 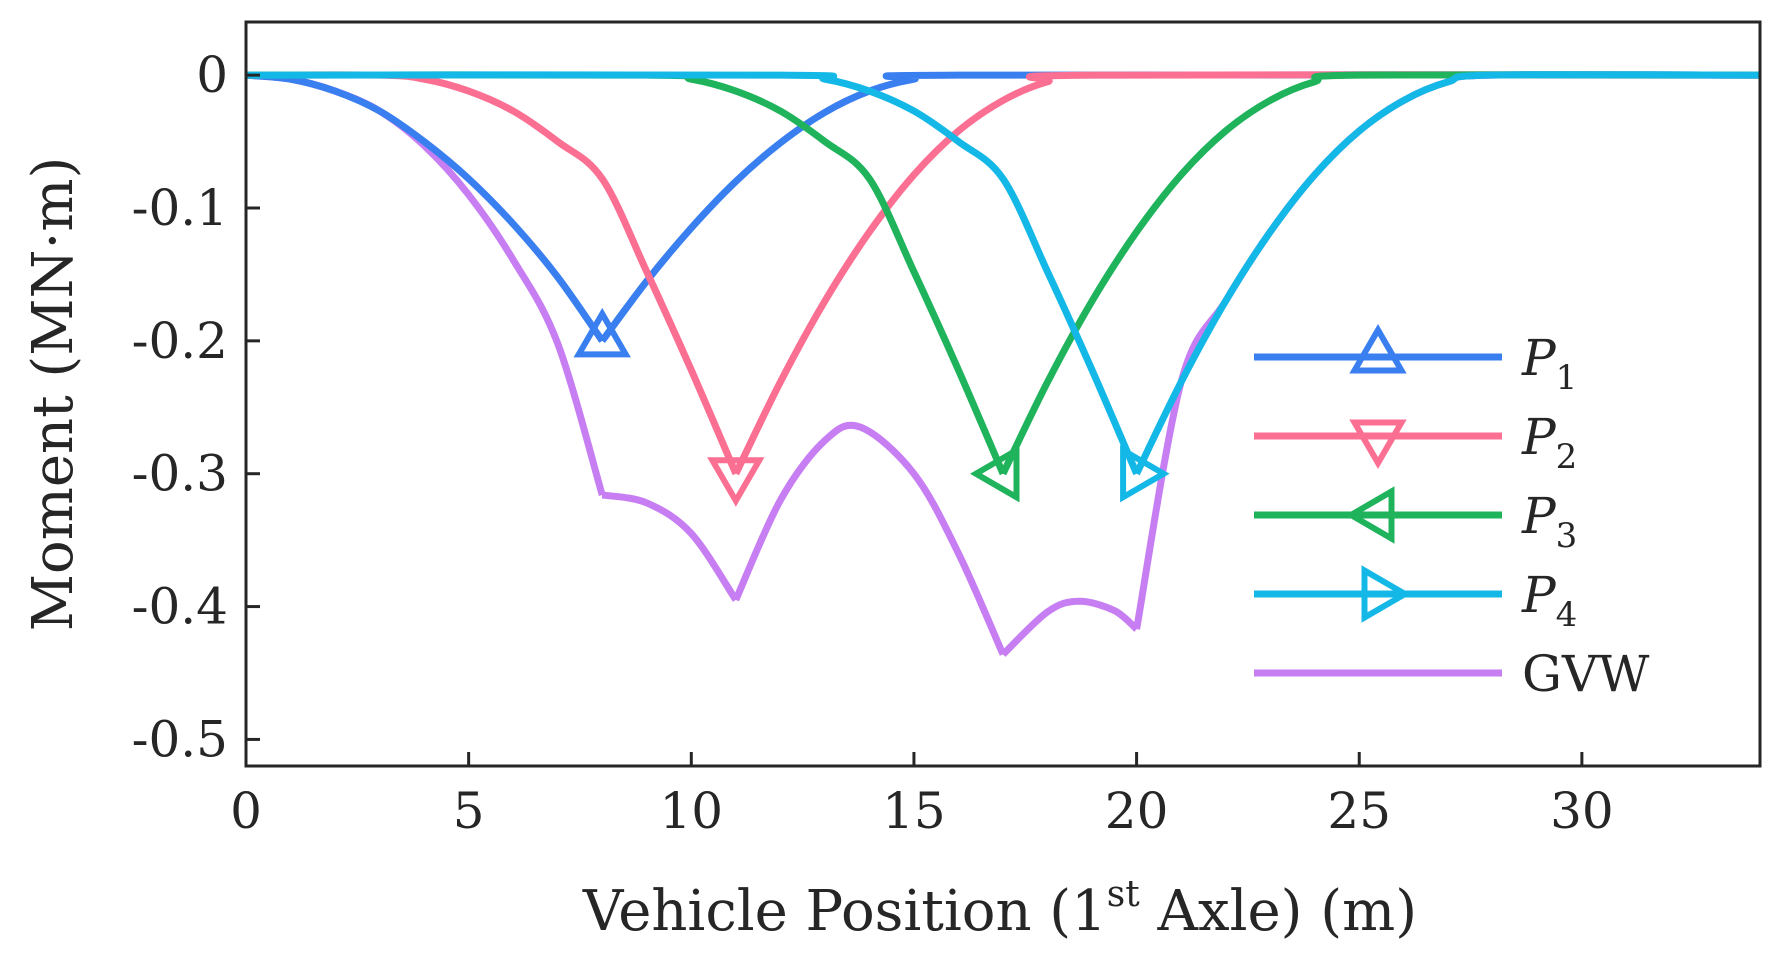 I want to click on y-axis-label: Moment (MN·m), so click(x=53, y=394).